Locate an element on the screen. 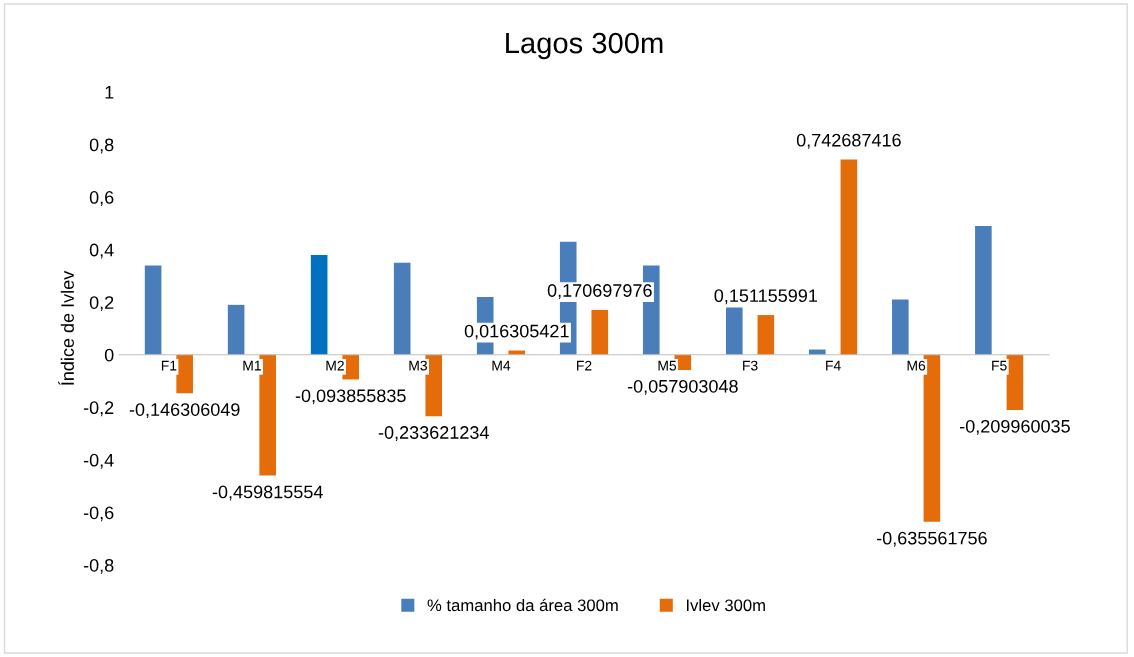 The width and height of the screenshot is (1134, 657). y-tick-label: 0,2 is located at coordinates (101, 304).